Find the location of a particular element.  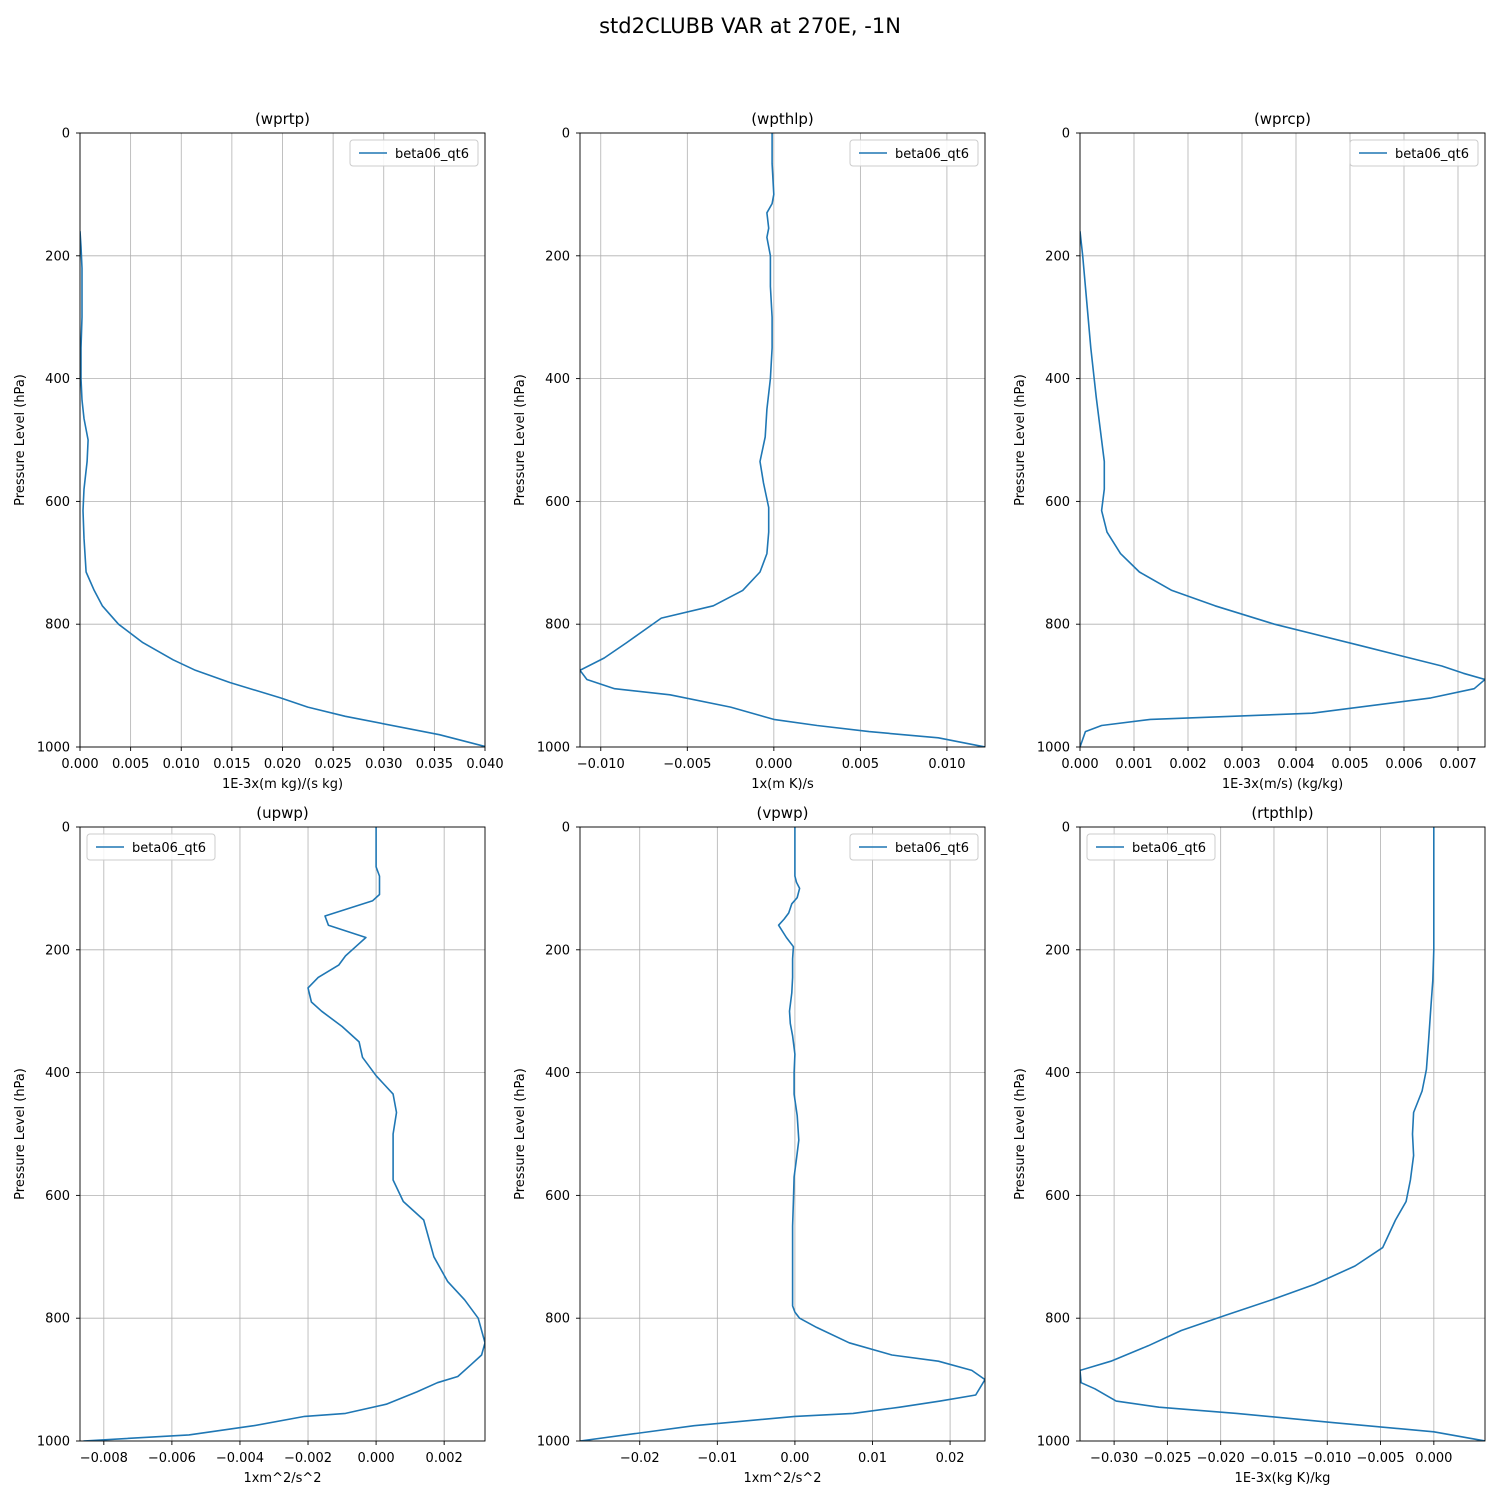

x-tick-label: 0.007 is located at coordinates (1457, 764).